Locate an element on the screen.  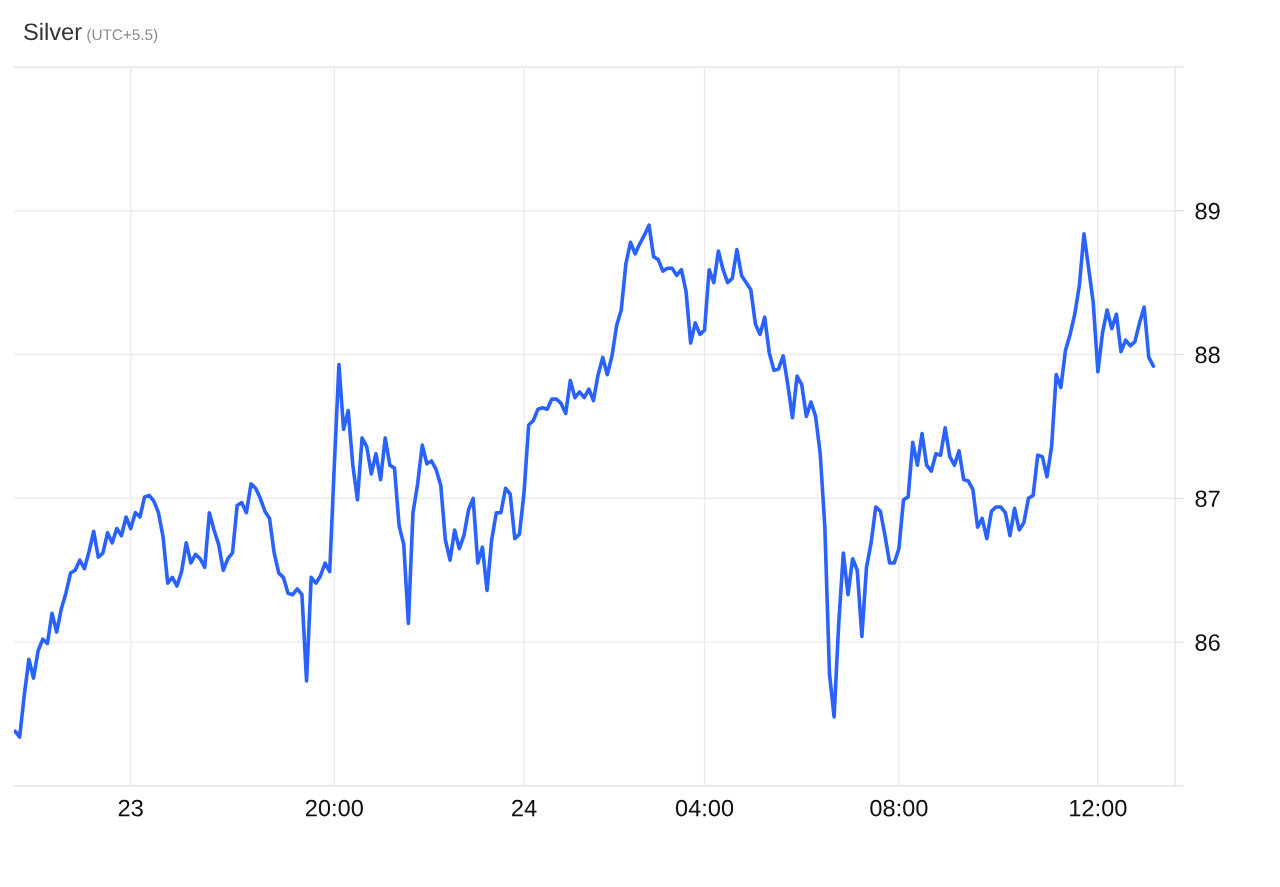
y-tick-label: 86 is located at coordinates (1207, 642).